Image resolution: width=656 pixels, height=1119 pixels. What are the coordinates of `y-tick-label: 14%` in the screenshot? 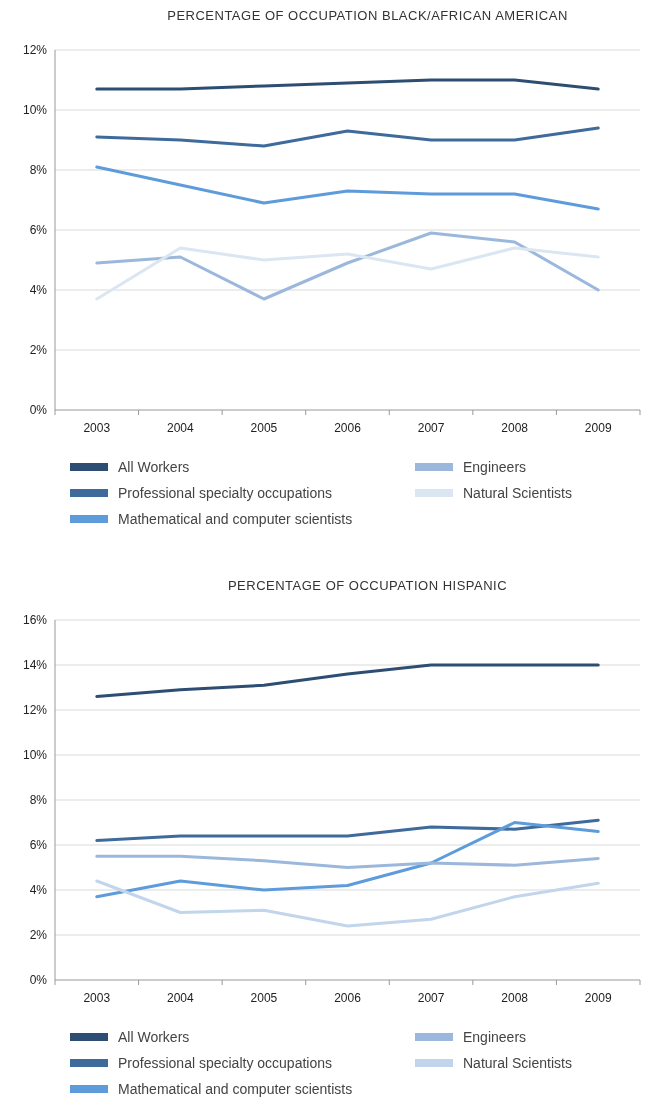 It's located at (35, 665).